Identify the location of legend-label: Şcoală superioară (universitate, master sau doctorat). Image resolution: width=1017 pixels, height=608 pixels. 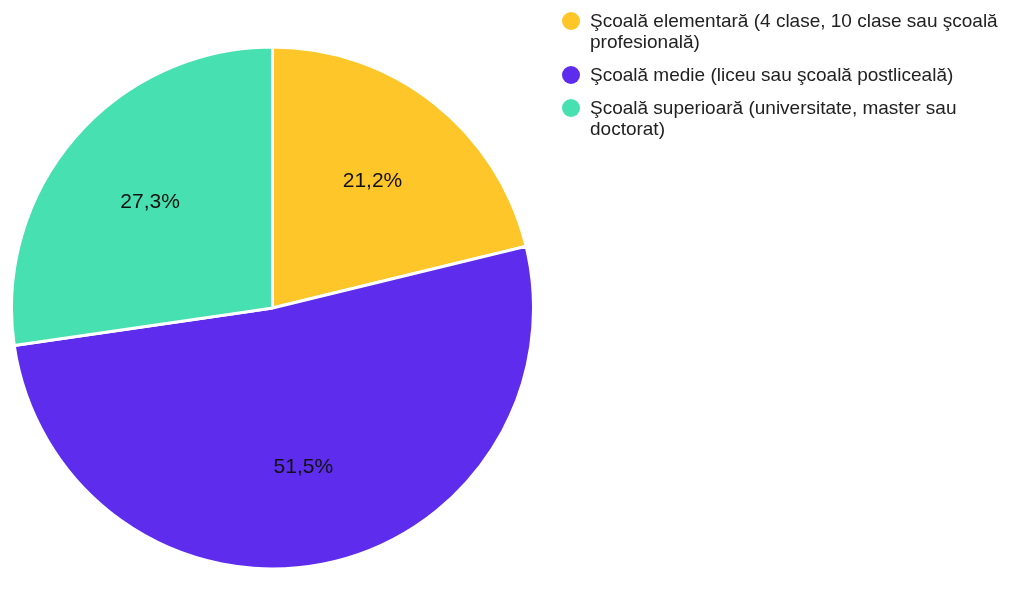
(774, 118).